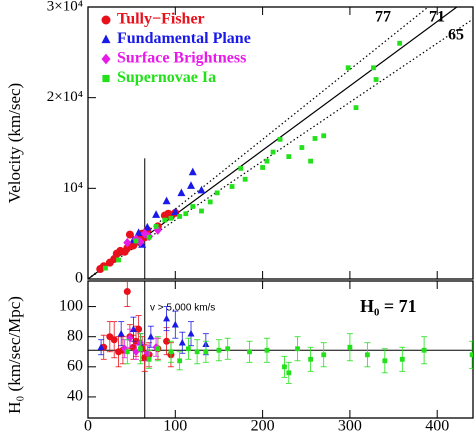  I want to click on annotation: v > 5,000 km/s, so click(182, 308).